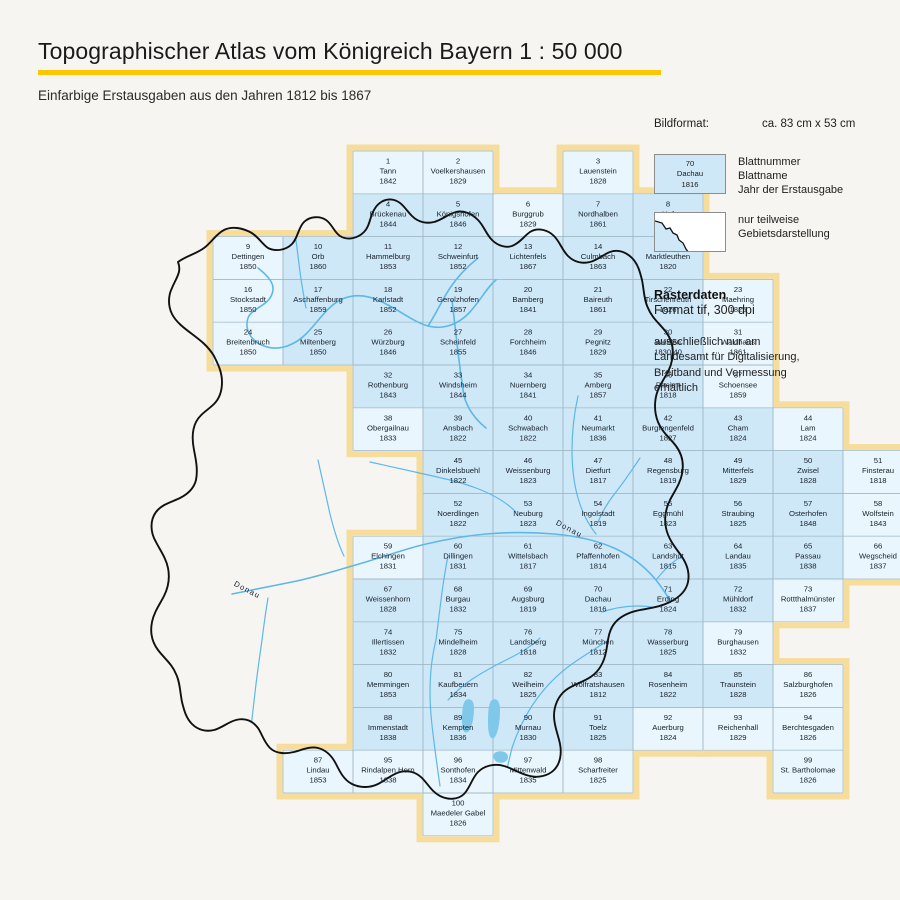  I want to click on svg-text: Landsberg, so click(528, 641).